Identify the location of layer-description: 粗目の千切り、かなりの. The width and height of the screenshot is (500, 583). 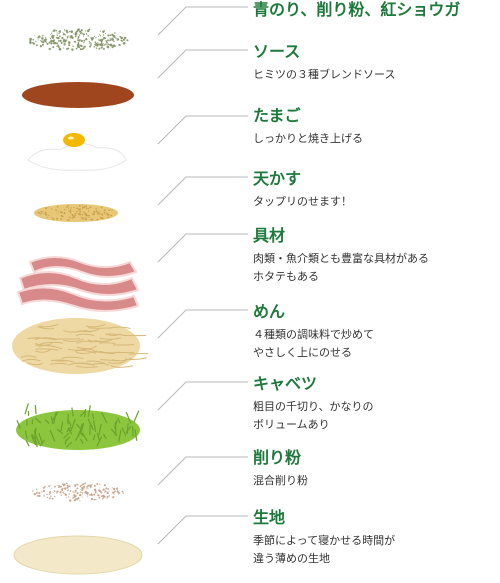
(313, 406).